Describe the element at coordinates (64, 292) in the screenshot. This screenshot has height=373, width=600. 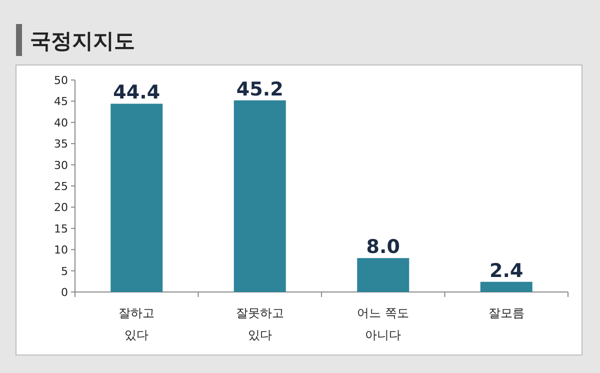
I see `y-tick-label: 0` at that location.